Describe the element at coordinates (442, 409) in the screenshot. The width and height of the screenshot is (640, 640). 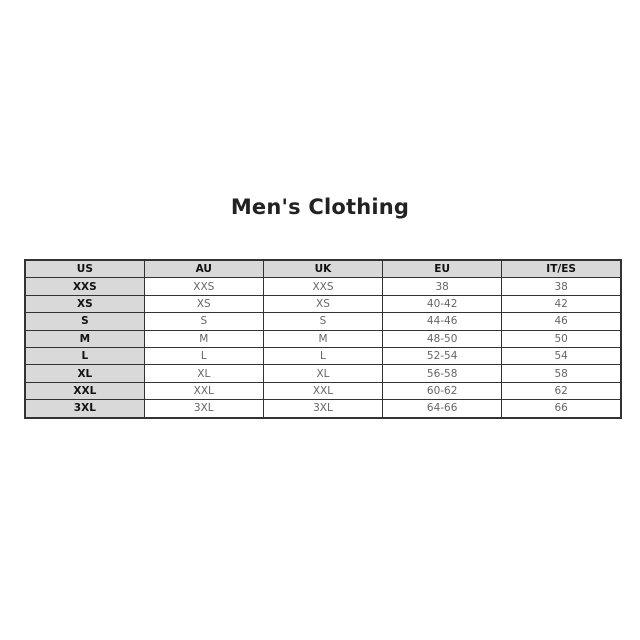
I see `table-cell: 64-66` at that location.